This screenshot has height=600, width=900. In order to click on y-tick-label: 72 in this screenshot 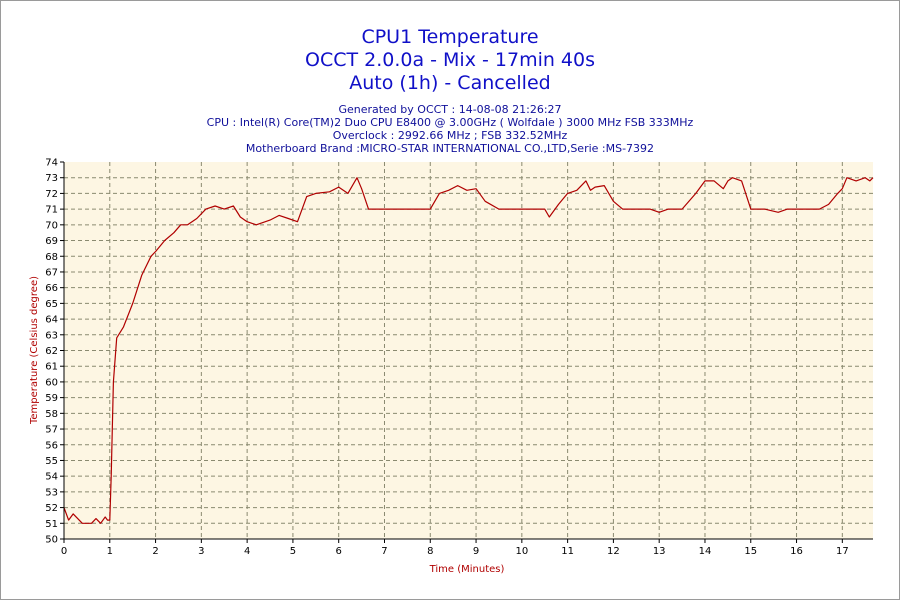, I will do `click(51, 194)`.